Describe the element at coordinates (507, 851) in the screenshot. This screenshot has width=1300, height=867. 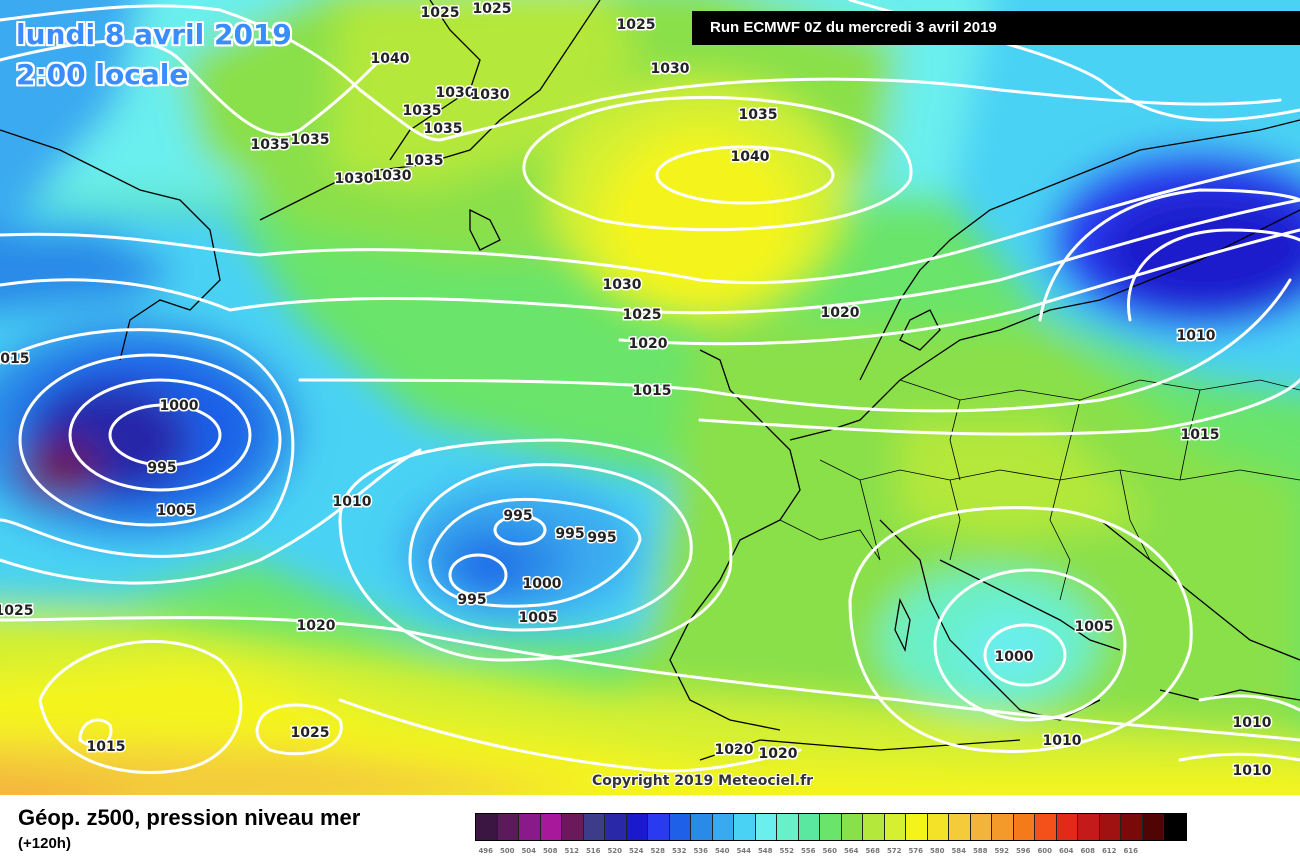
I see `color-scale-label: 500` at that location.